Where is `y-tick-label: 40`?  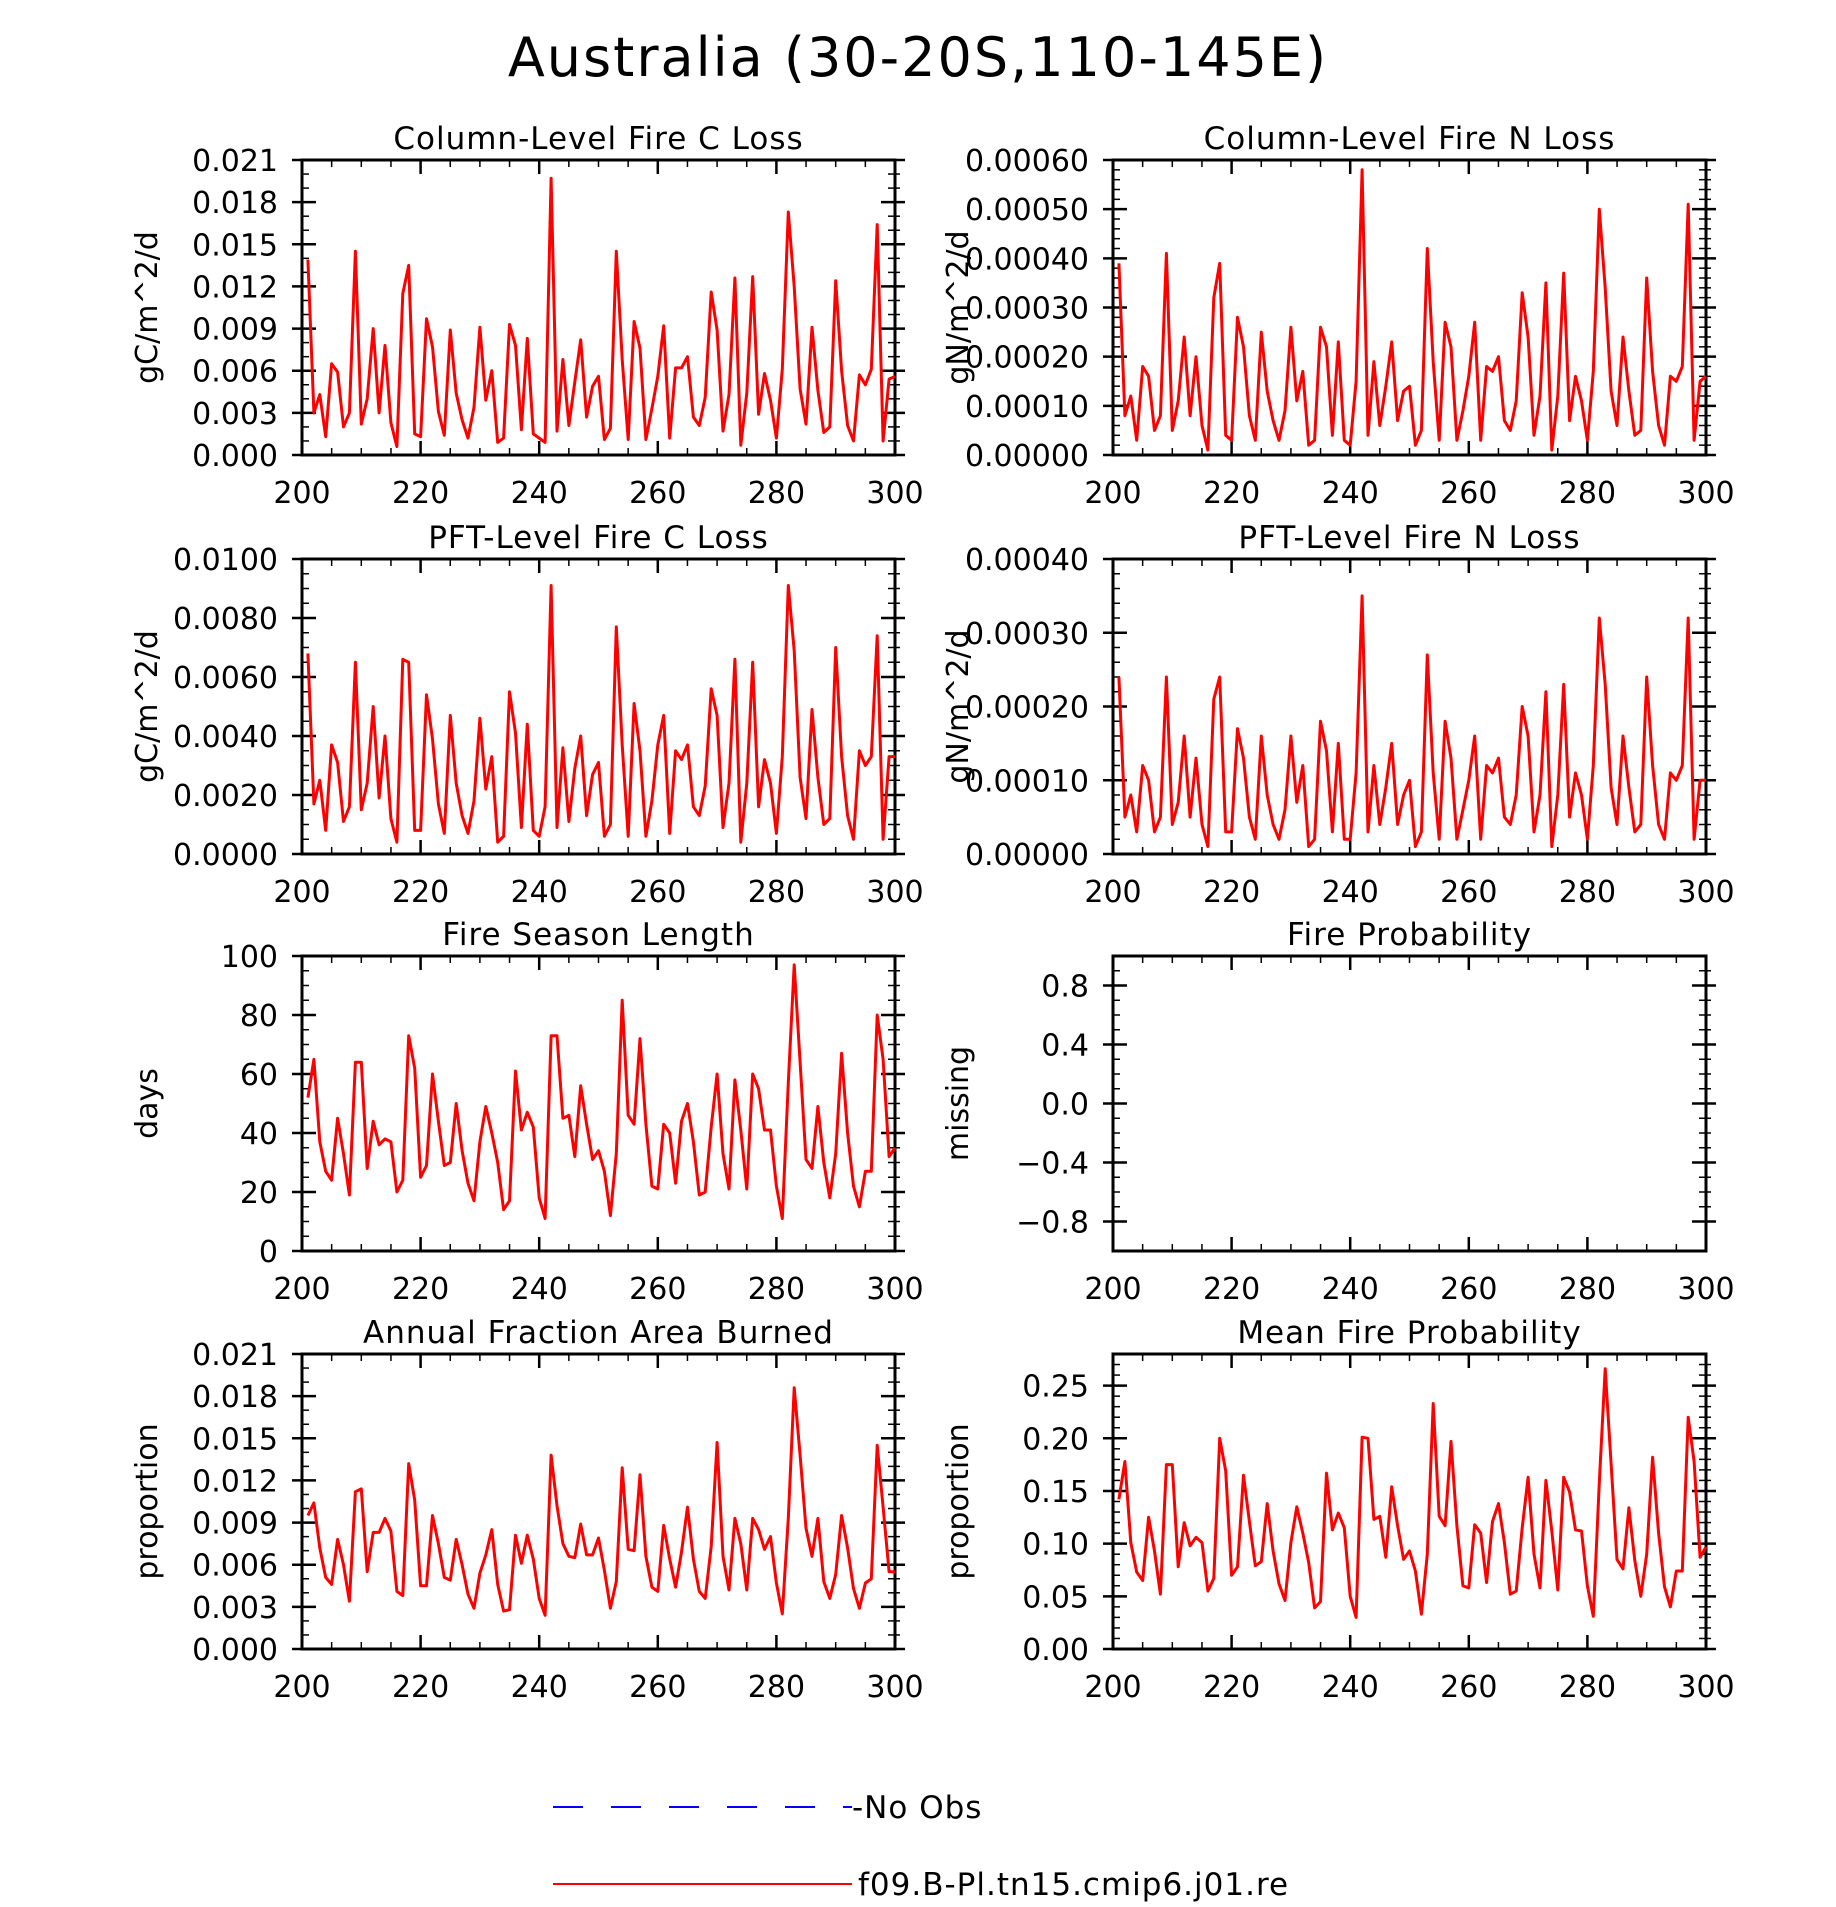 y-tick-label: 40 is located at coordinates (259, 1134).